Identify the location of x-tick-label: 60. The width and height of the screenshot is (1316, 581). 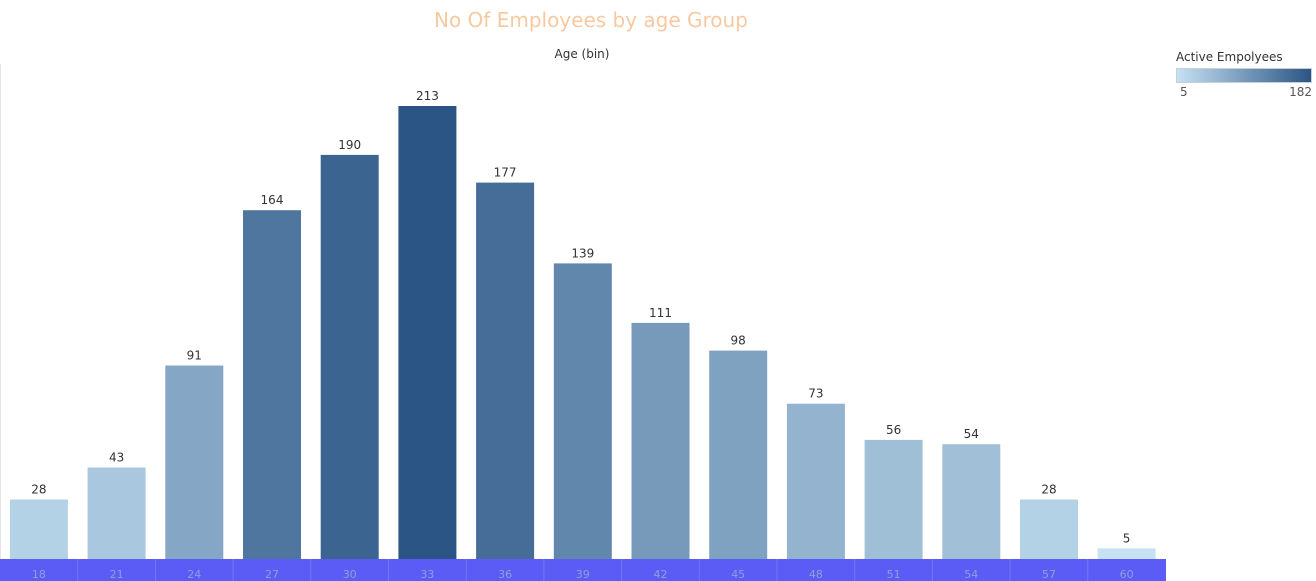
(1127, 574).